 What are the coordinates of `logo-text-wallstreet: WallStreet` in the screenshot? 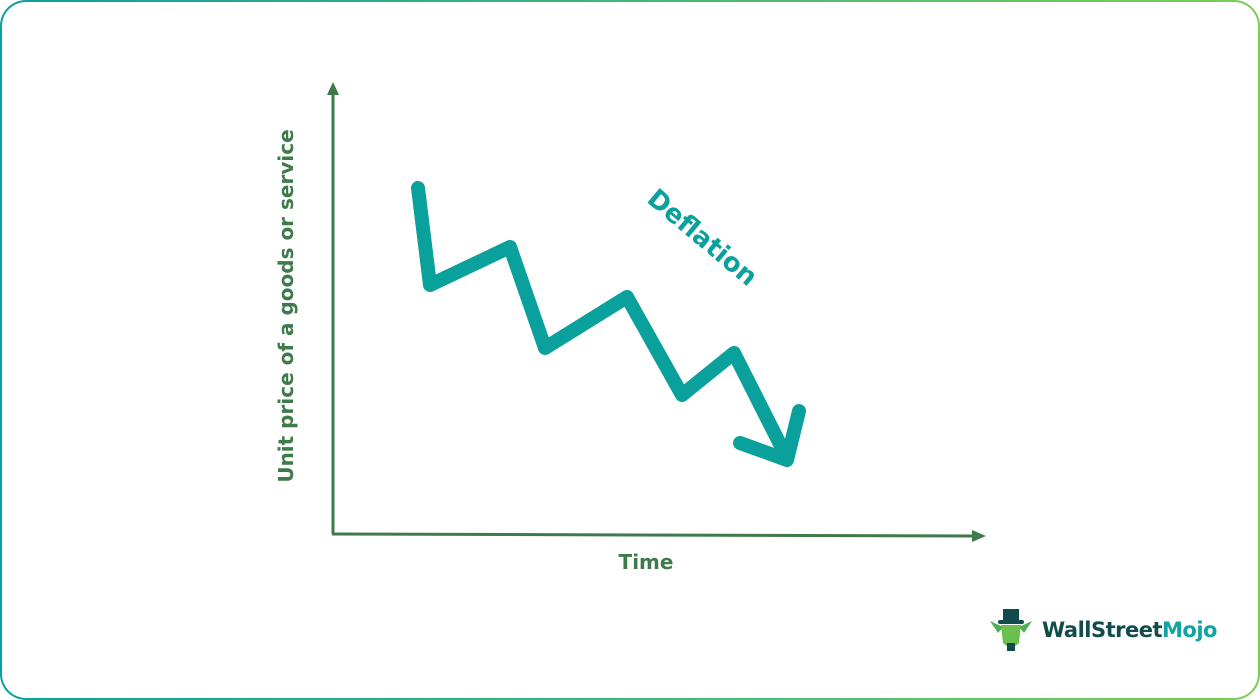 It's located at (1102, 630).